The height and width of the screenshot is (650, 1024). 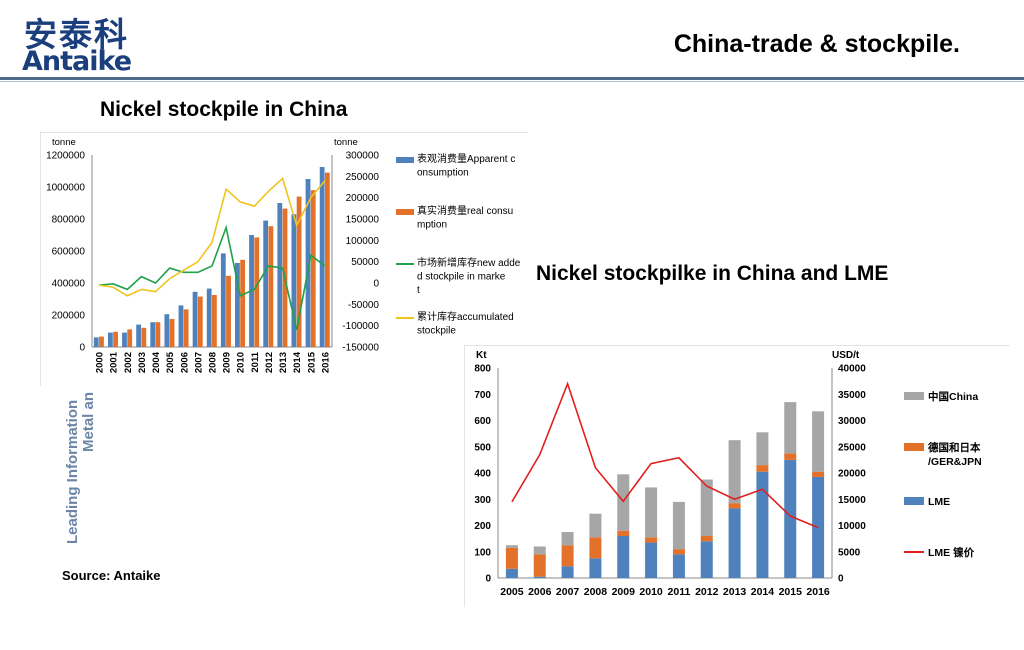 I want to click on chart-right-xtick-label: 2011, so click(x=679, y=592).